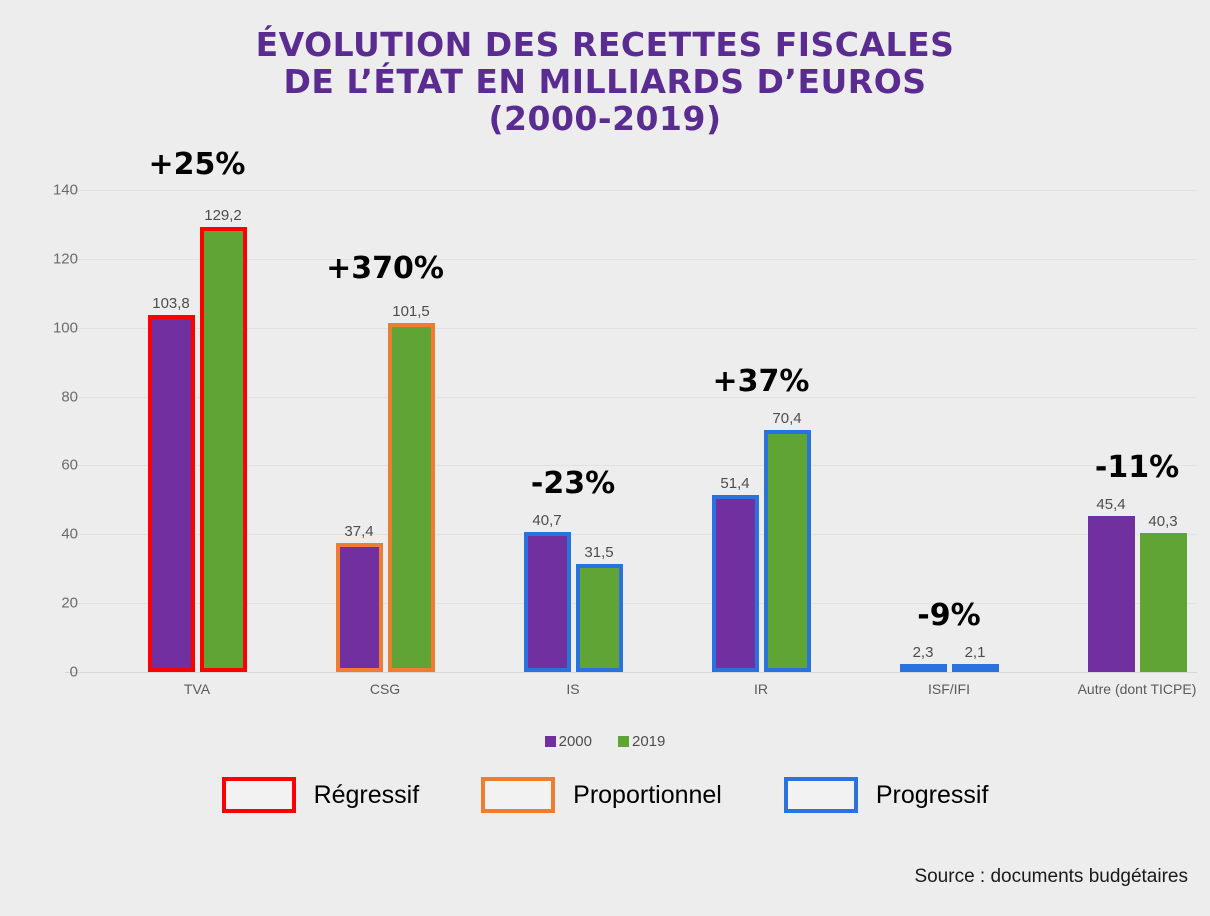  I want to click on bar-2000-isf-ifi: 2,3, so click(923, 658).